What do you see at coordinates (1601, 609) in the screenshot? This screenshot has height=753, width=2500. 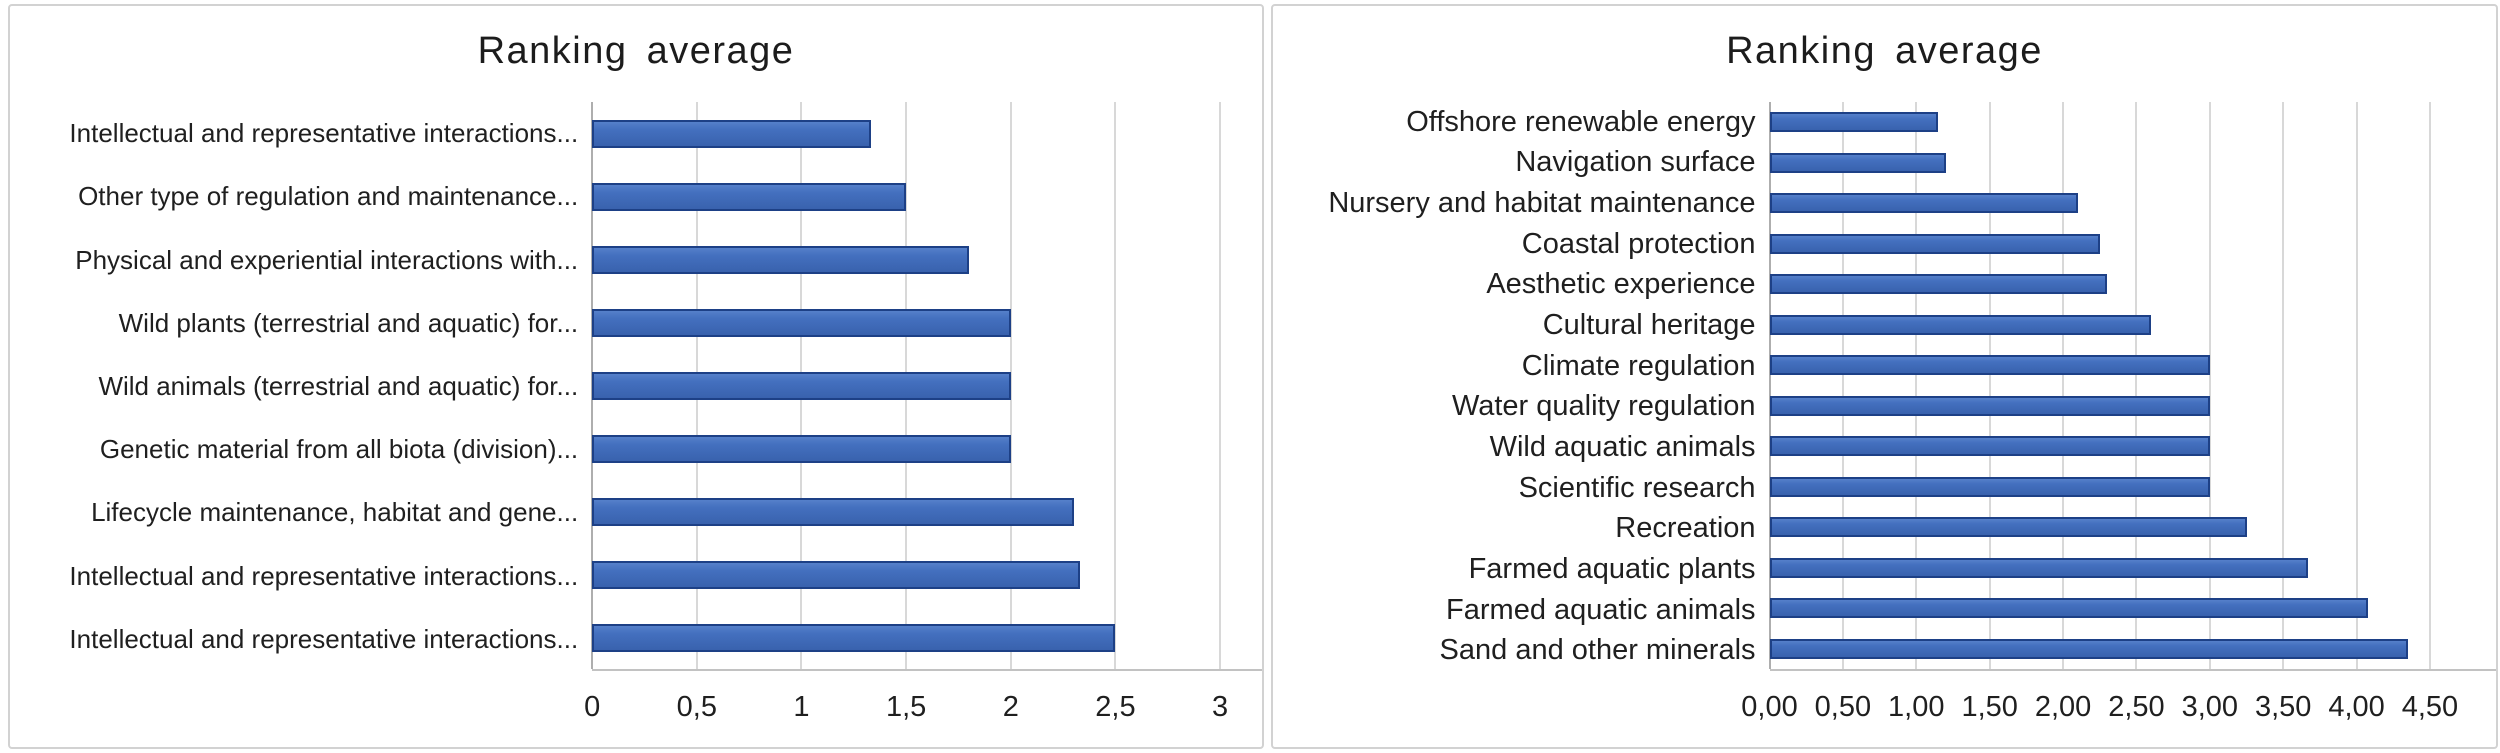 I see `category-label: Farmed aquatic animals` at bounding box center [1601, 609].